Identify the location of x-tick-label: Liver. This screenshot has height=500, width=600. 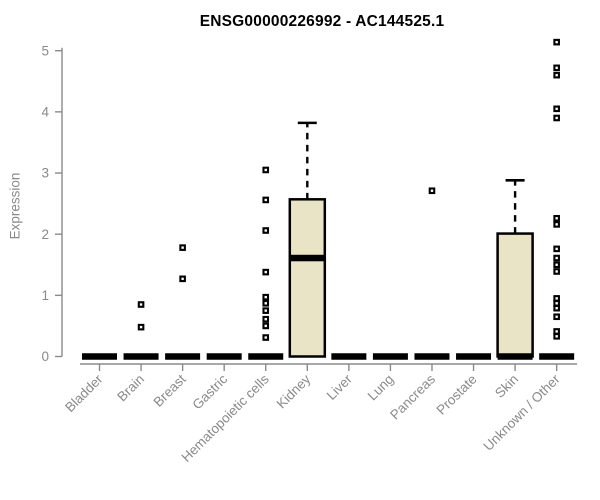
(340, 387).